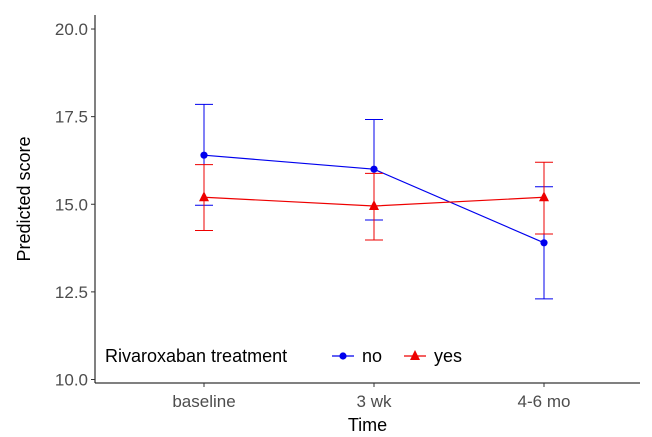 Image resolution: width=652 pixels, height=437 pixels. Describe the element at coordinates (374, 401) in the screenshot. I see `x-tick-label: 3 wk` at that location.